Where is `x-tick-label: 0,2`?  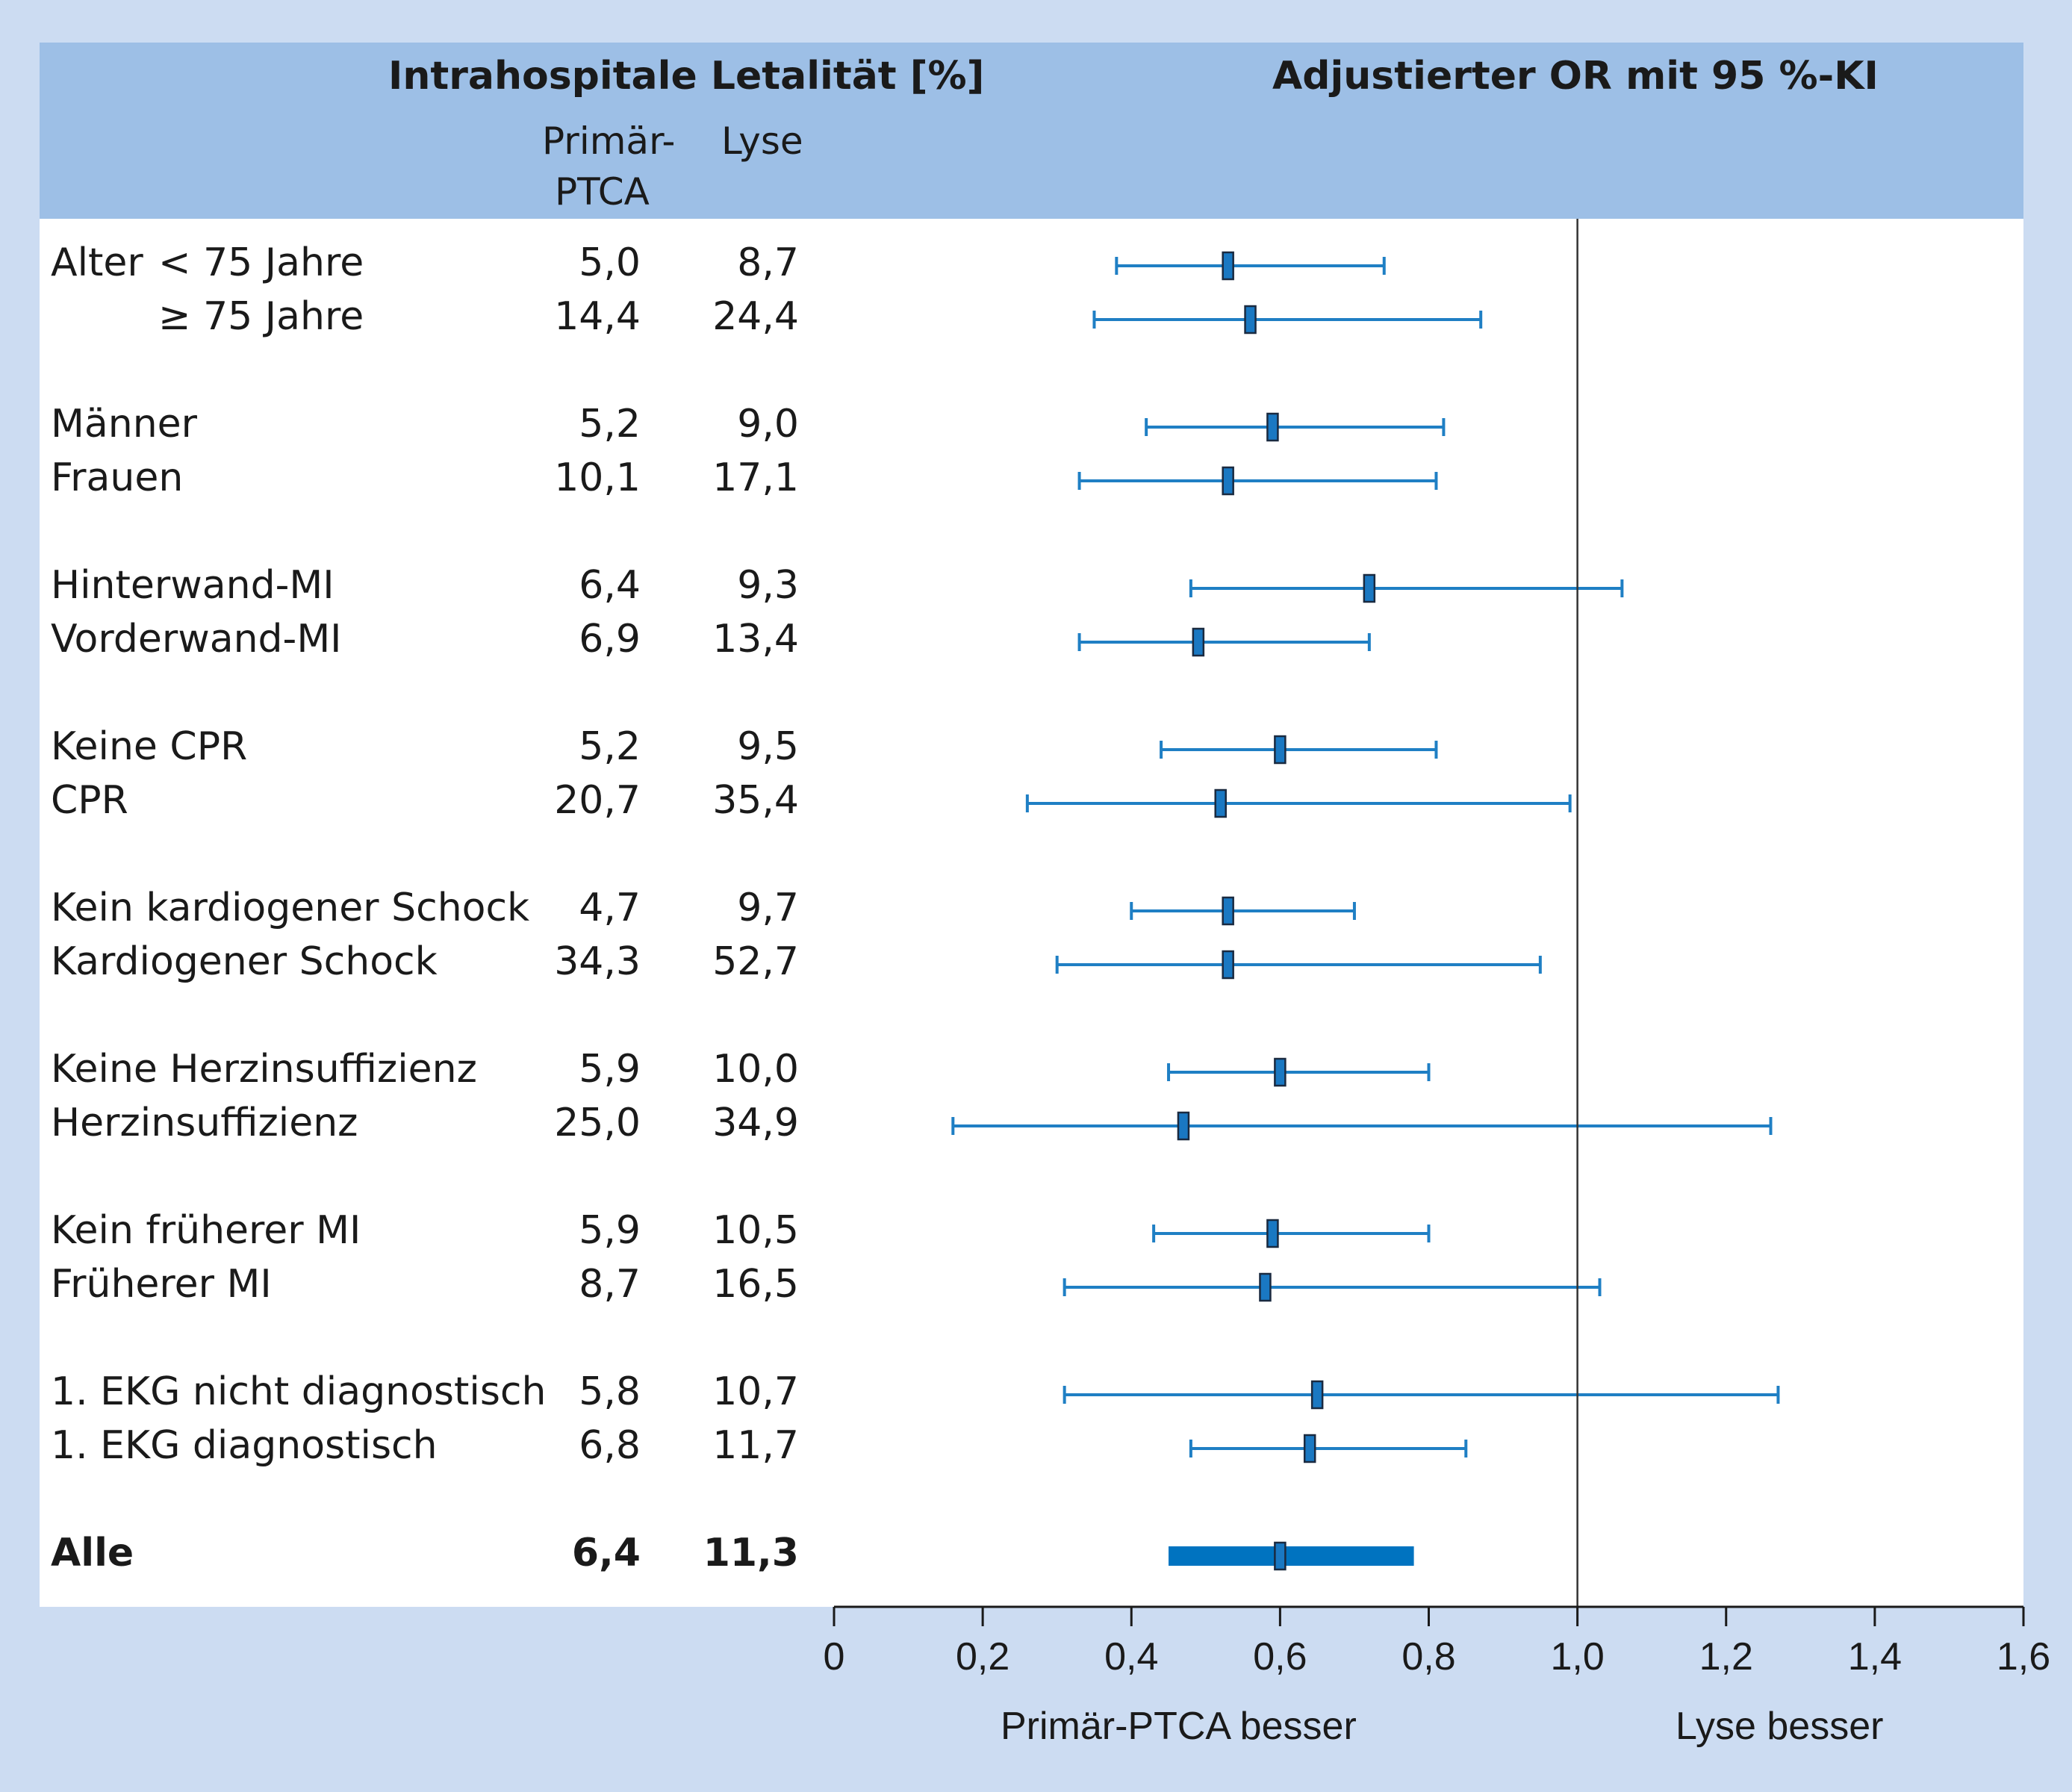 x-tick-label: 0,2 is located at coordinates (982, 1657).